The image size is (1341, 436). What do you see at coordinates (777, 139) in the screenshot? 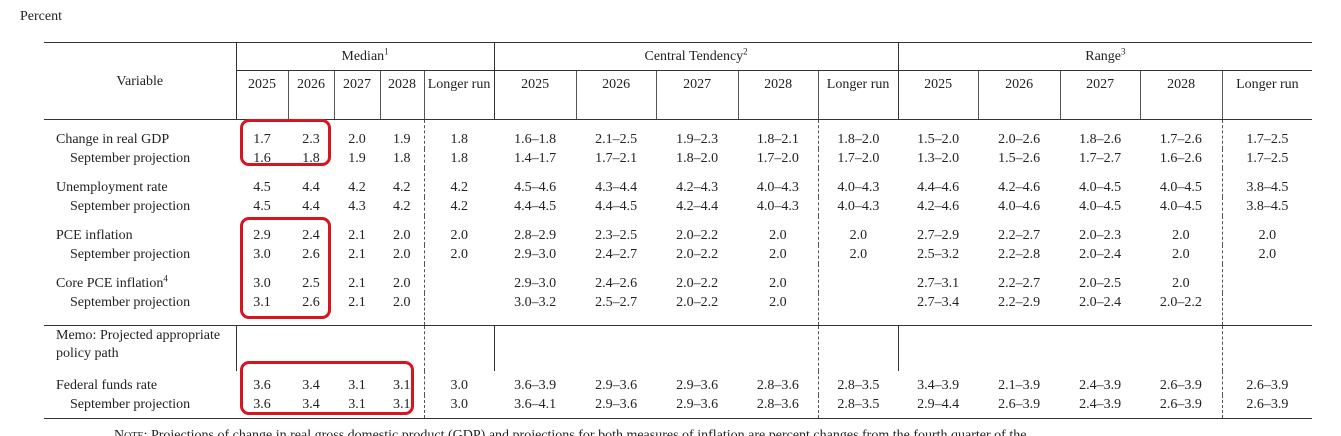
I see `cell: 1.8–2.1` at bounding box center [777, 139].